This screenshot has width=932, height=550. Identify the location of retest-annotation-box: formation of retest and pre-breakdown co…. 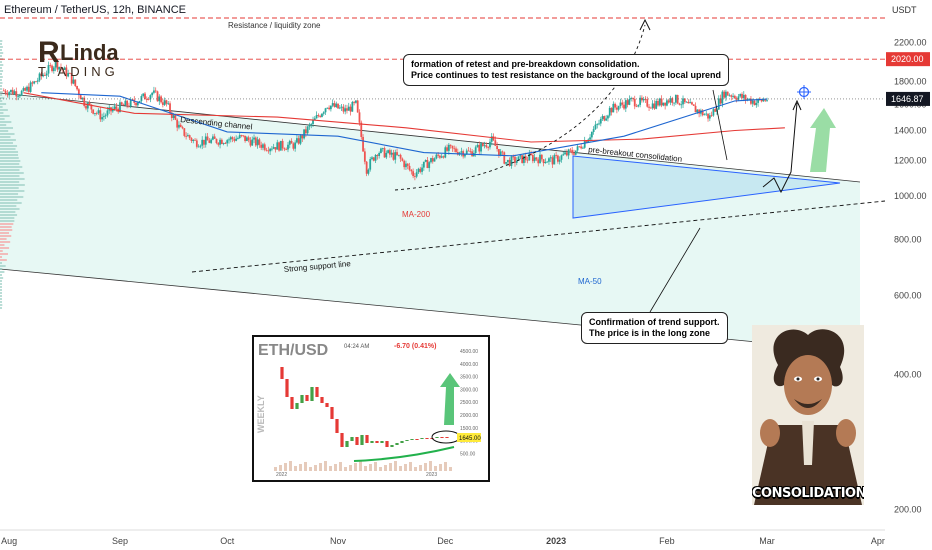
(566, 70).